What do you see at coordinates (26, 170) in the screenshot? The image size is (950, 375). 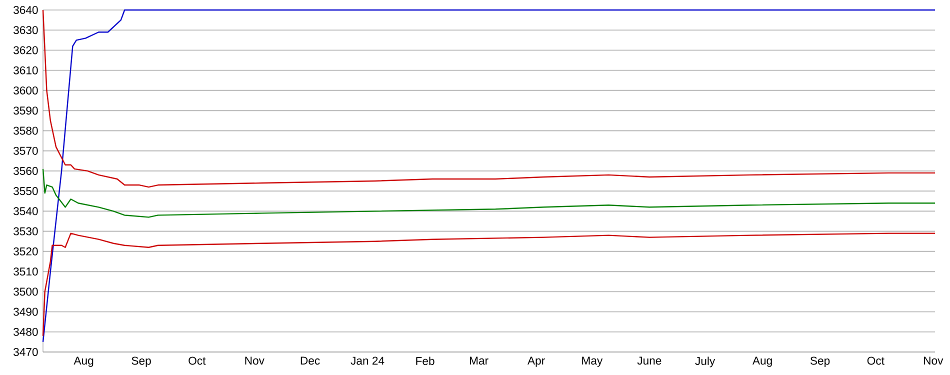 I see `y-tick-label: 3560` at bounding box center [26, 170].